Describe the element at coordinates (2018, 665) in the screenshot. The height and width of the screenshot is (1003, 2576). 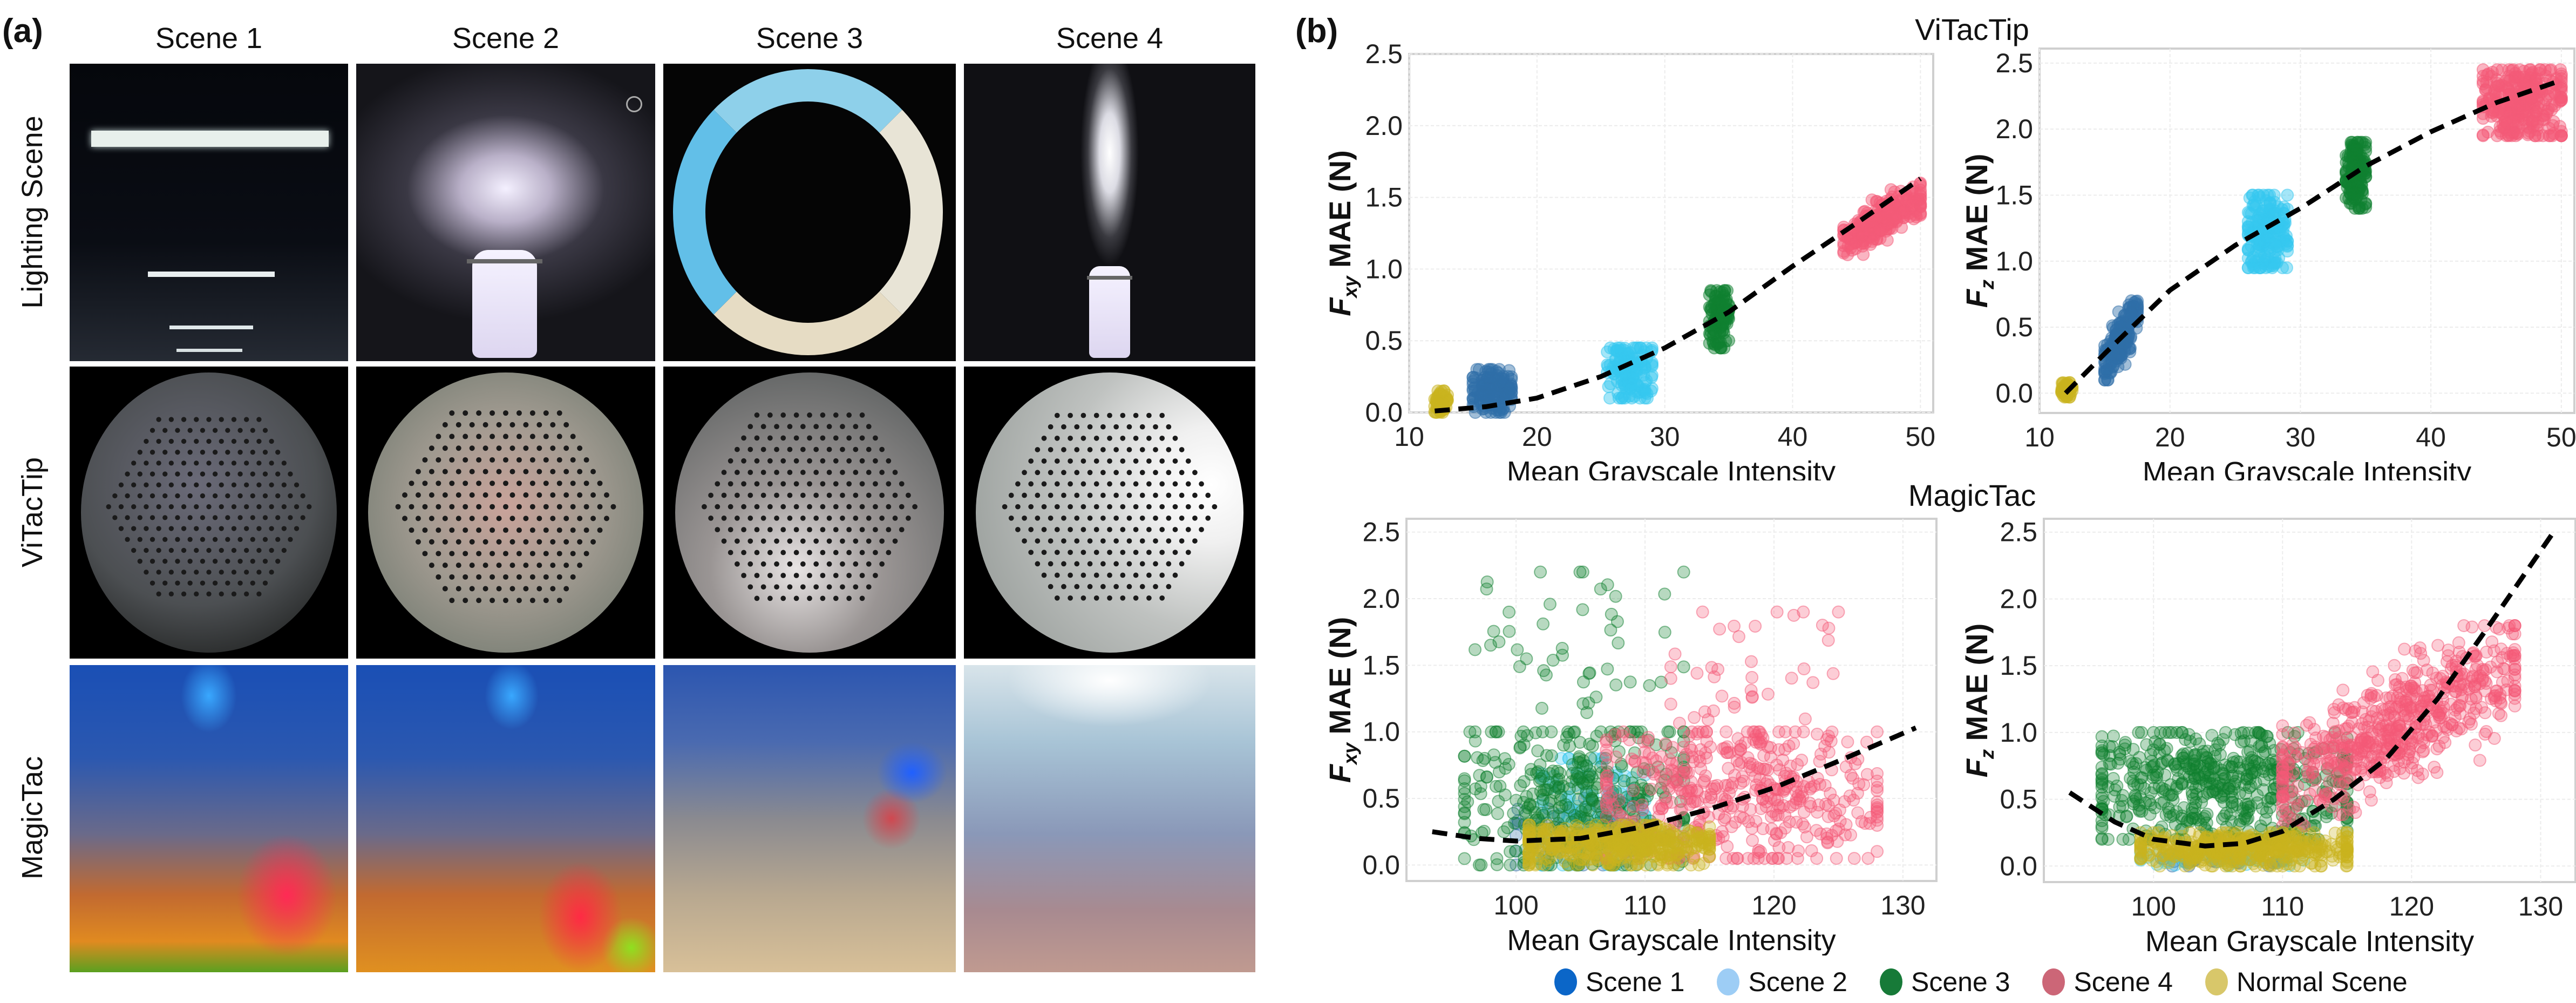
I see `y-tick-label: 1.5` at that location.